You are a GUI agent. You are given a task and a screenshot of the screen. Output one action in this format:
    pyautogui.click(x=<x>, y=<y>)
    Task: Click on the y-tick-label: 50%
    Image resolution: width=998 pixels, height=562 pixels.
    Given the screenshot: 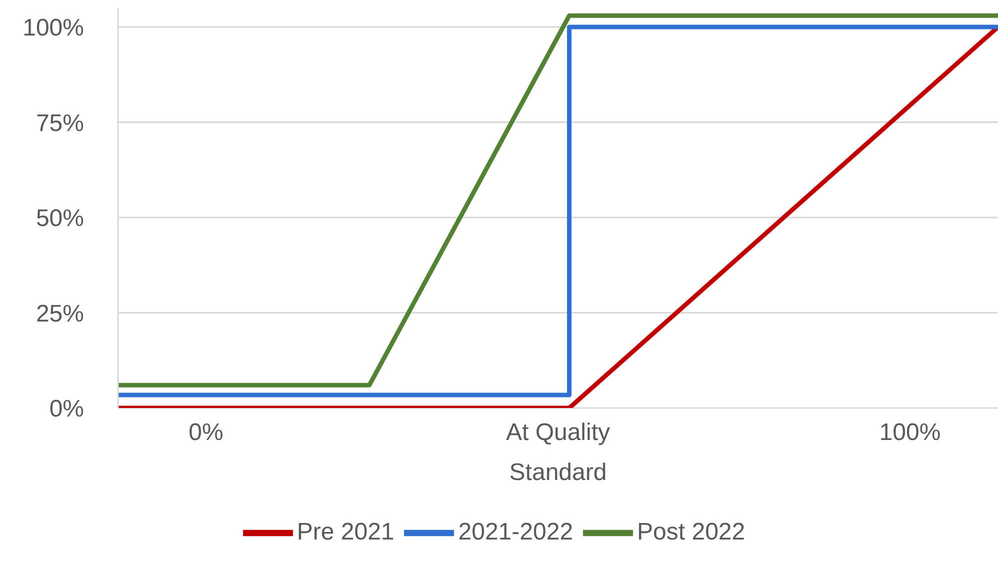 What is the action you would take?
    pyautogui.click(x=60, y=218)
    